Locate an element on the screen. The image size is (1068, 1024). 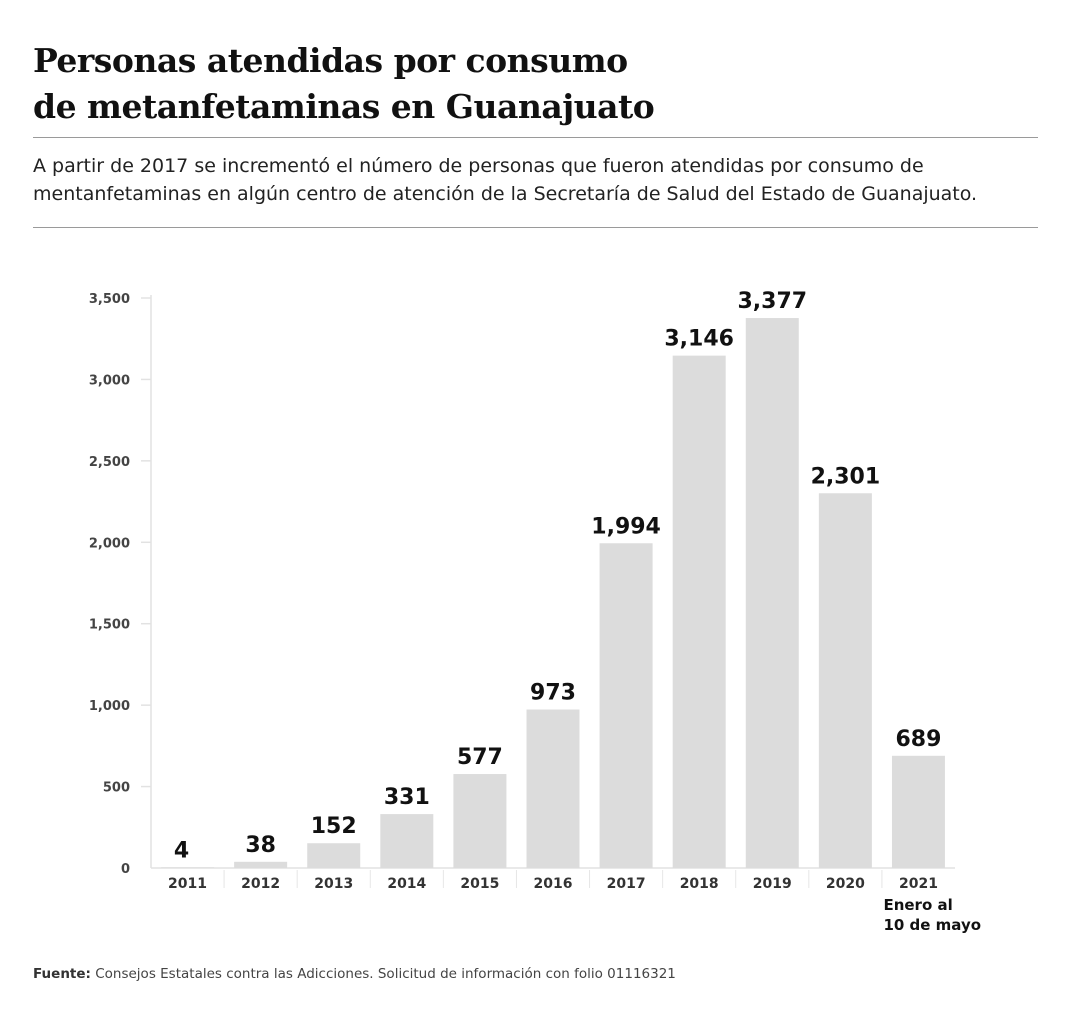
bar-2015 is located at coordinates (480, 821).